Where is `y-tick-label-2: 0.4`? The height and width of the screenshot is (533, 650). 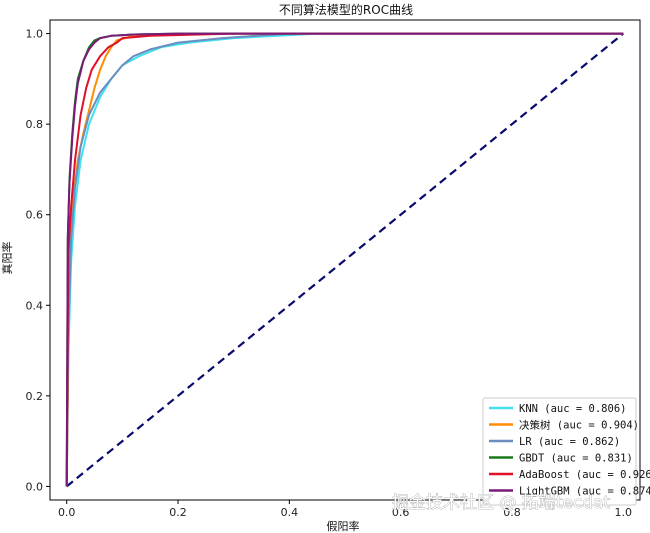
y-tick-label-2: 0.4 is located at coordinates (35, 305).